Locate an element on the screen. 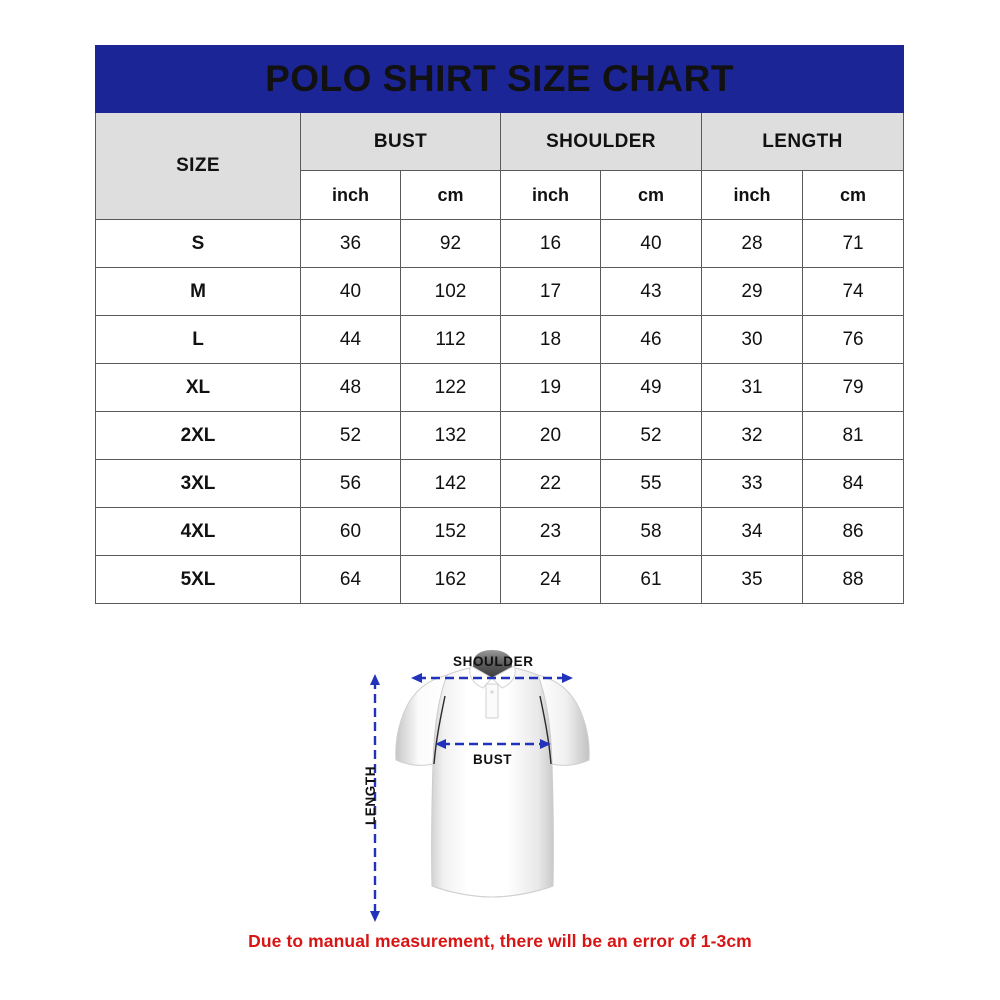 This screenshot has height=1000, width=1000. cell-length-inch: 28 is located at coordinates (752, 243).